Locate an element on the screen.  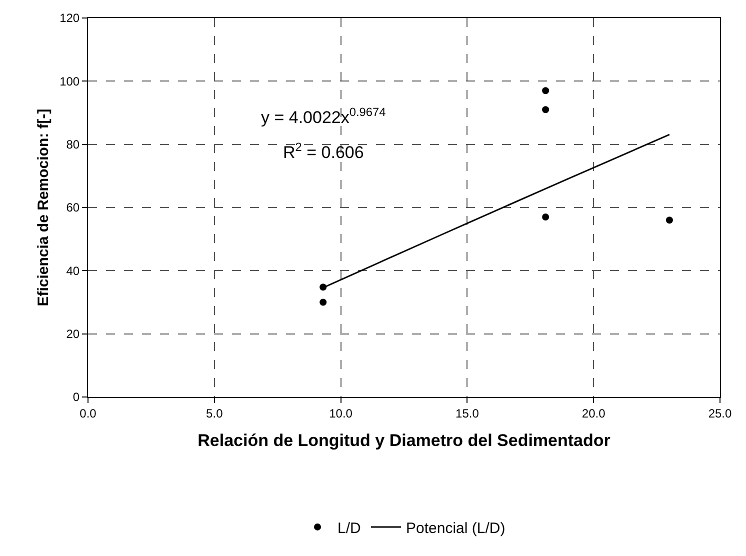
y-tick-label: 0 is located at coordinates (76, 397).